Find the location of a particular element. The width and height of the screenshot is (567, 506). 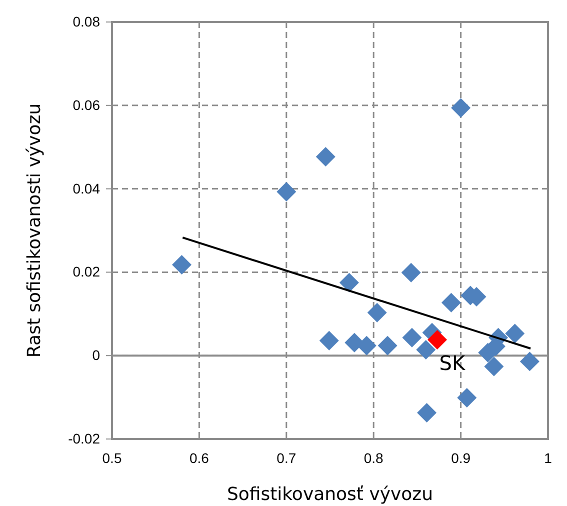

x-tick-label: 1 is located at coordinates (548, 458).